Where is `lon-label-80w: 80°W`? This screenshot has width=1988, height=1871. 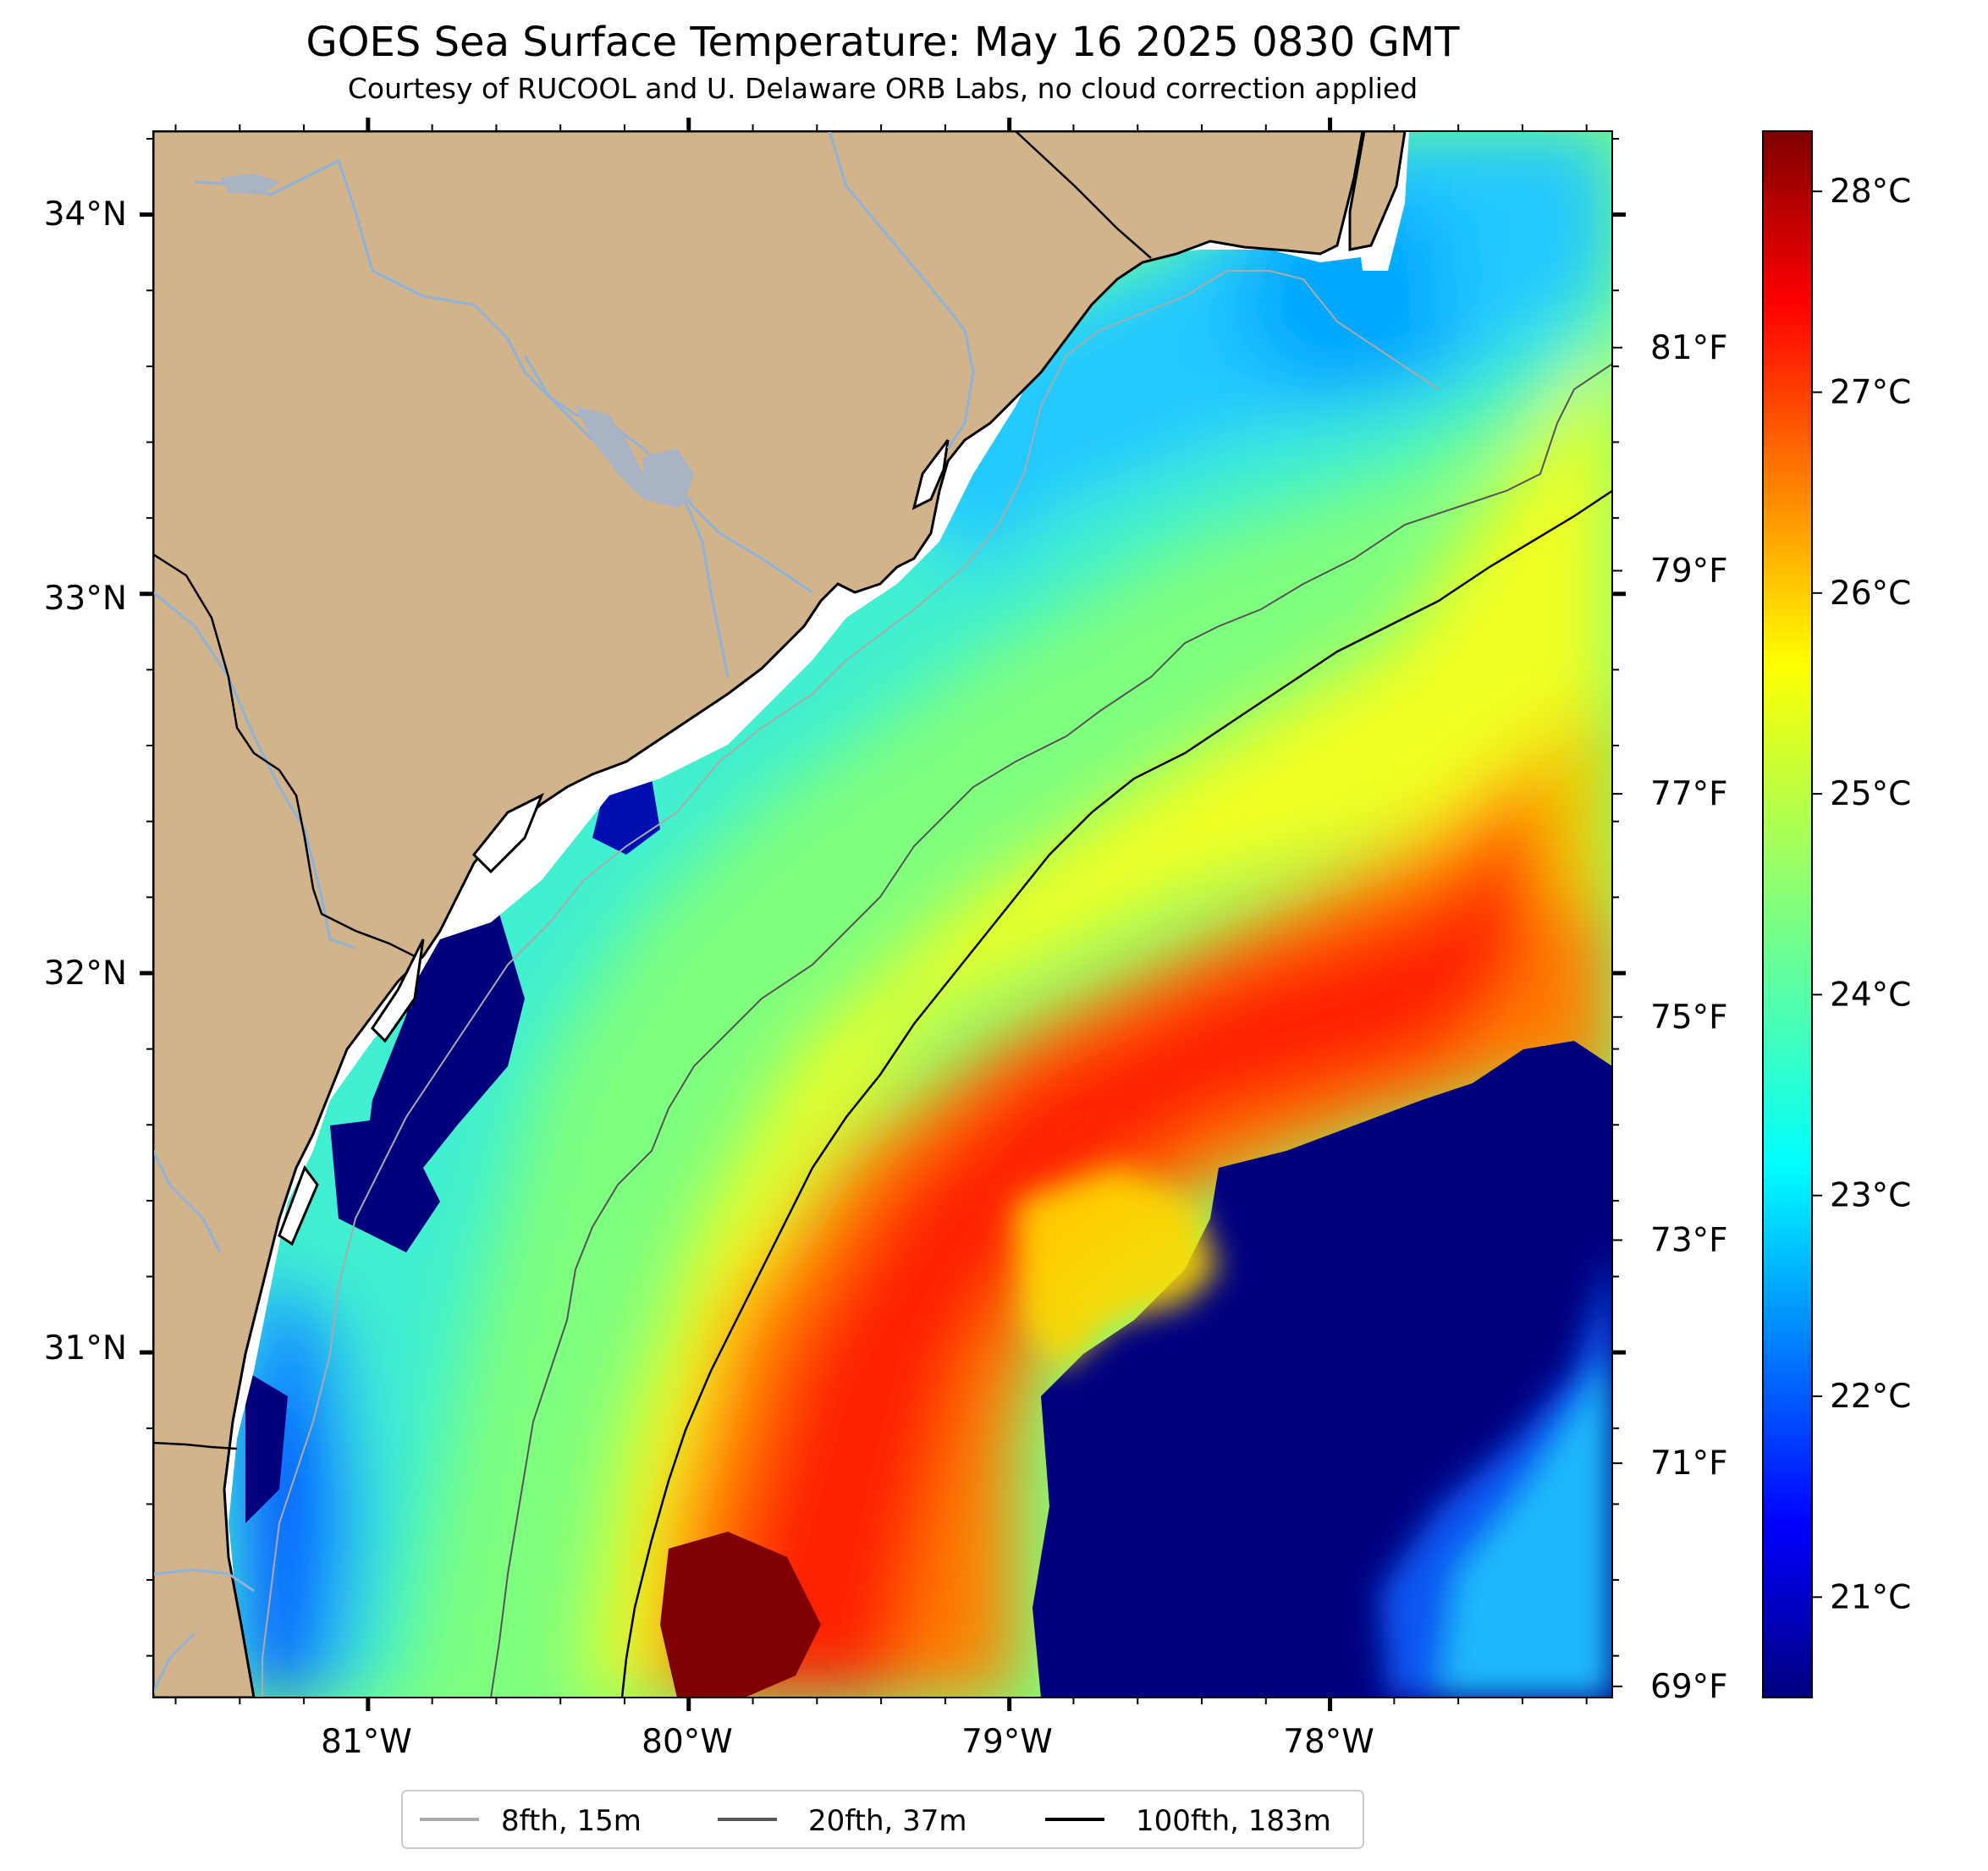
lon-label-80w: 80°W is located at coordinates (687, 1742).